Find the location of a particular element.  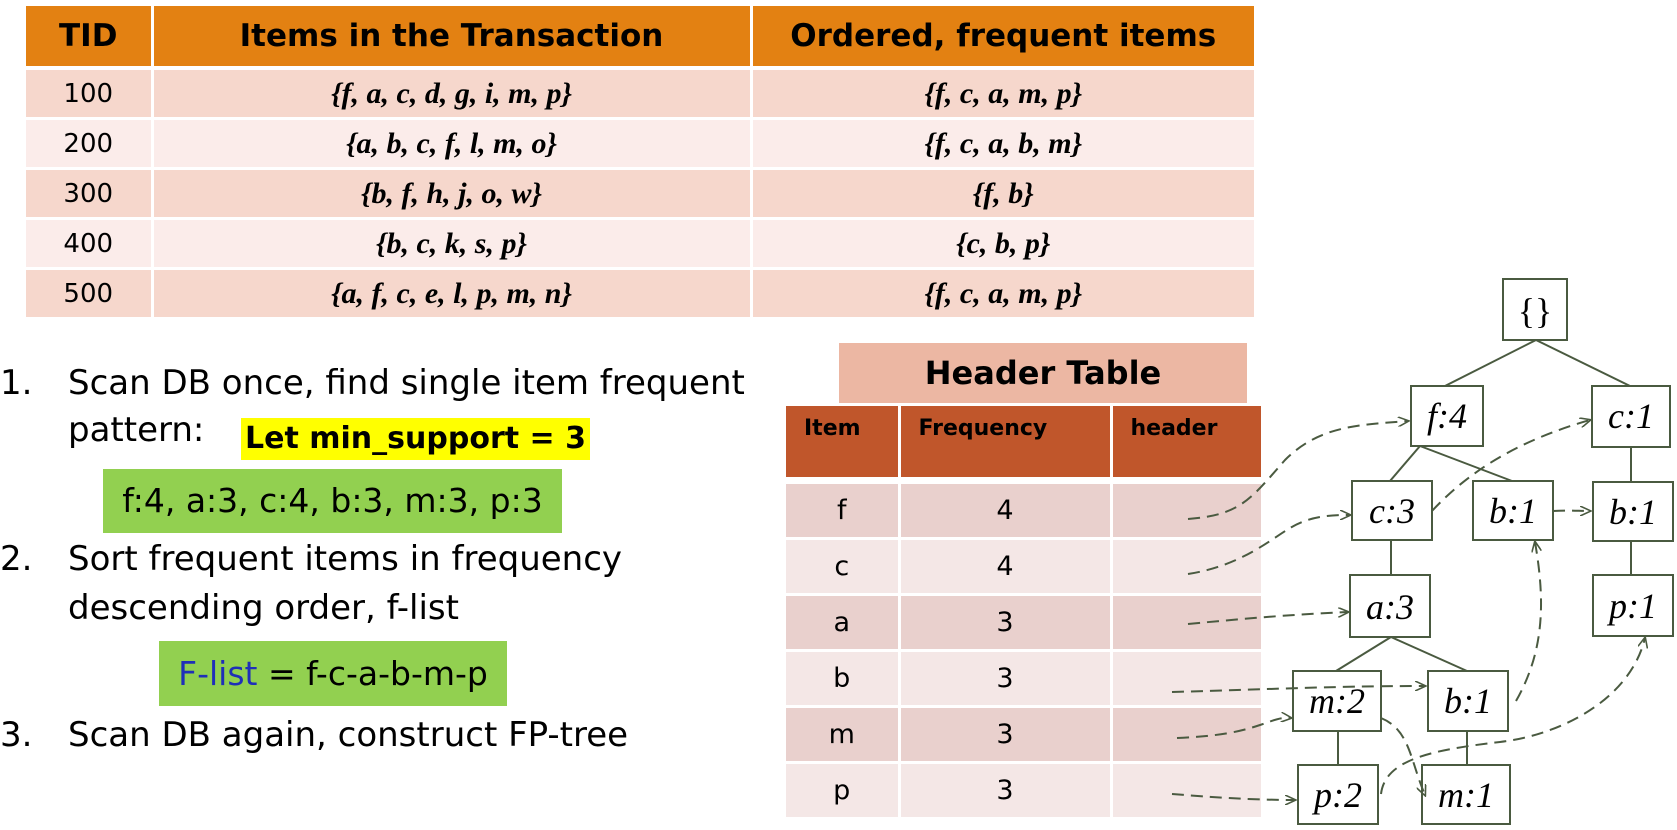

tree-node-f4: f:4 is located at coordinates (1447, 416).